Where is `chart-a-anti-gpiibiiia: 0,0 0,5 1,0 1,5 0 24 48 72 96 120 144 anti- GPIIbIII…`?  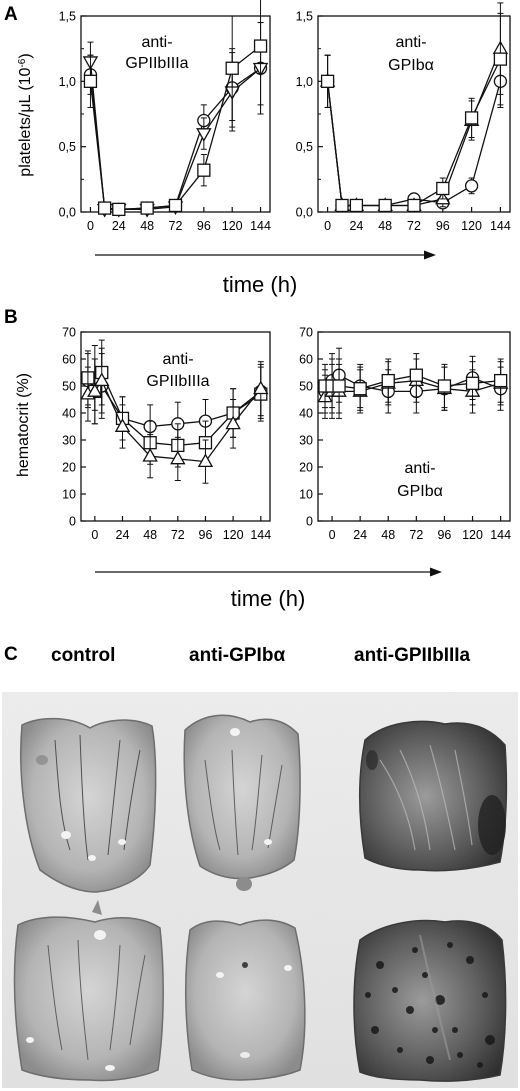 chart-a-anti-gpiibiiia: 0,0 0,5 1,0 1,5 0 24 48 72 96 120 144 anti- GPIIbIII… is located at coordinates (165, 116).